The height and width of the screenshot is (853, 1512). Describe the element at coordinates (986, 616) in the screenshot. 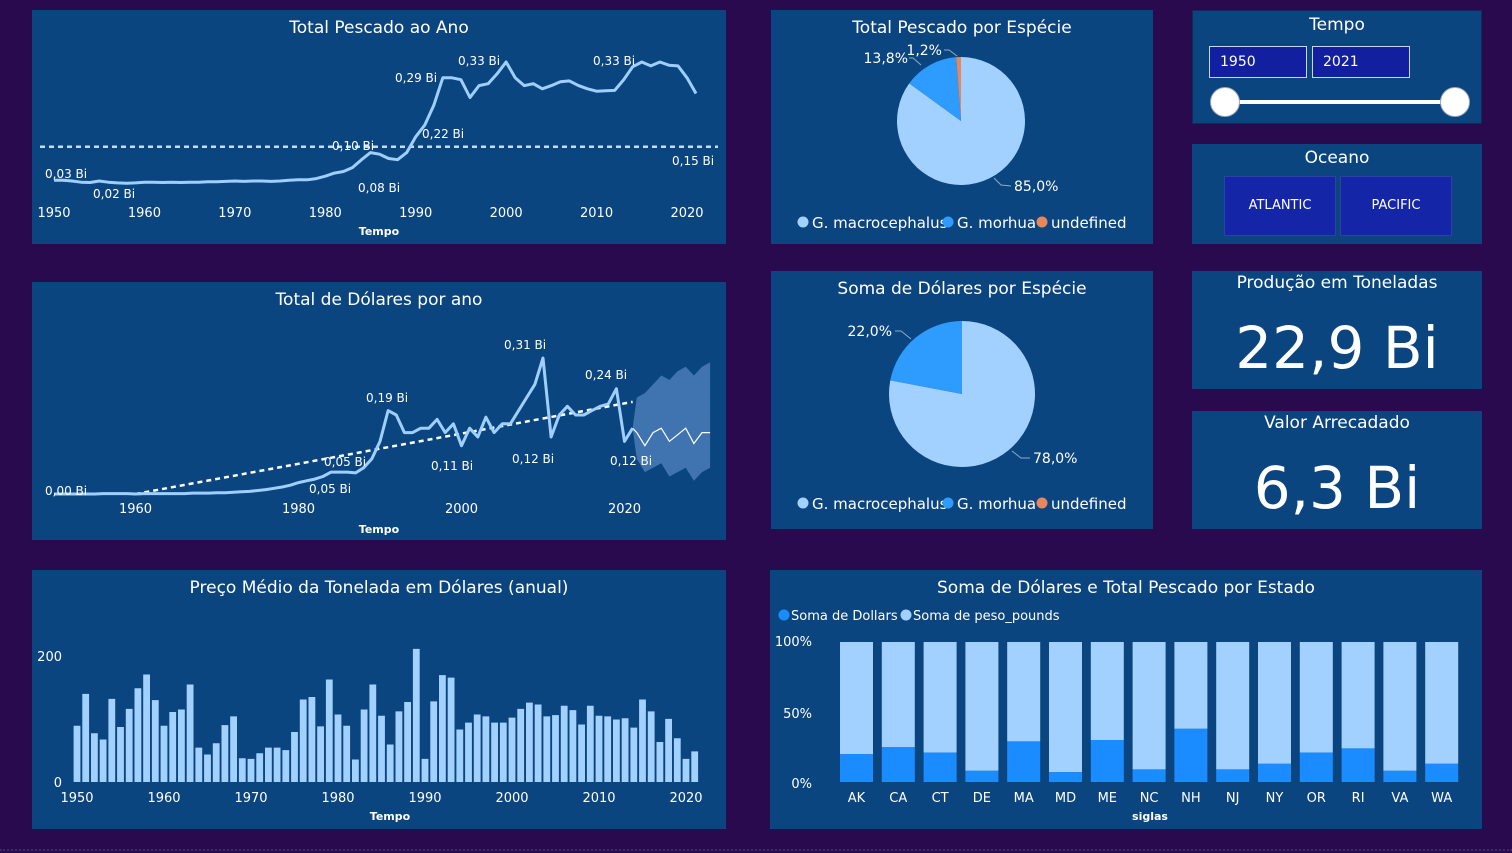

I see `legend-label: Soma de peso_pounds` at that location.